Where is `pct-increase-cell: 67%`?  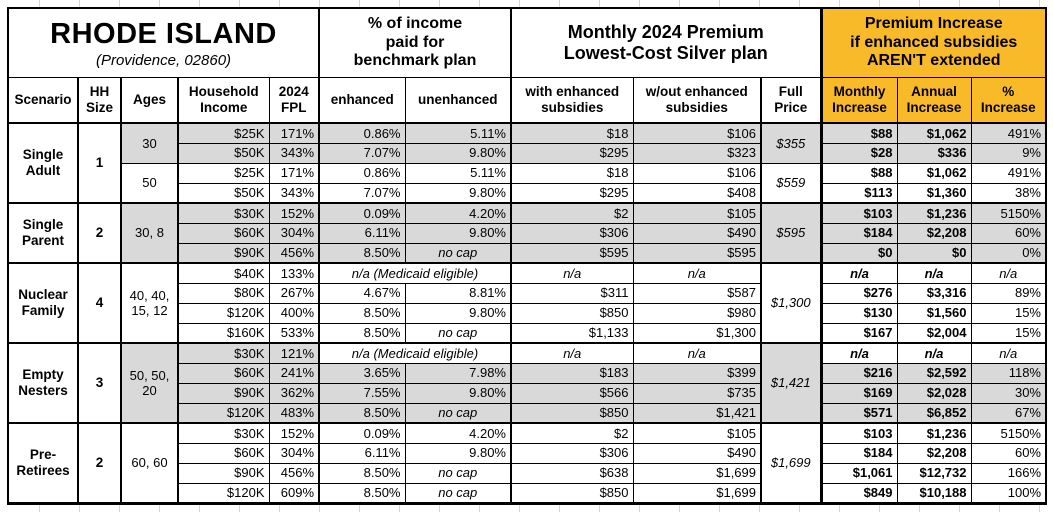 pct-increase-cell: 67% is located at coordinates (1008, 413).